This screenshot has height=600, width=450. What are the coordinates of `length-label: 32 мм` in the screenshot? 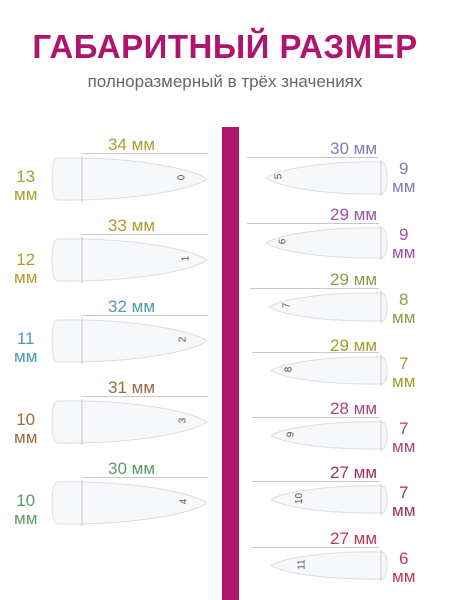 It's located at (131, 307).